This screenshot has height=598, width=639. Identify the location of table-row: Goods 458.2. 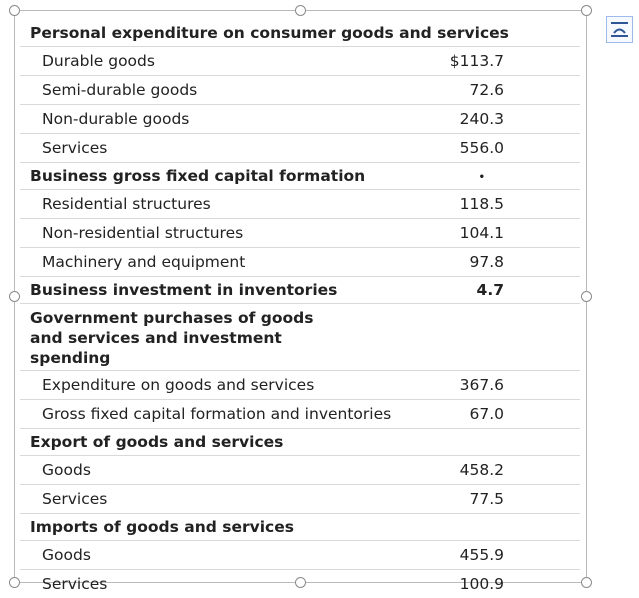
(300, 470).